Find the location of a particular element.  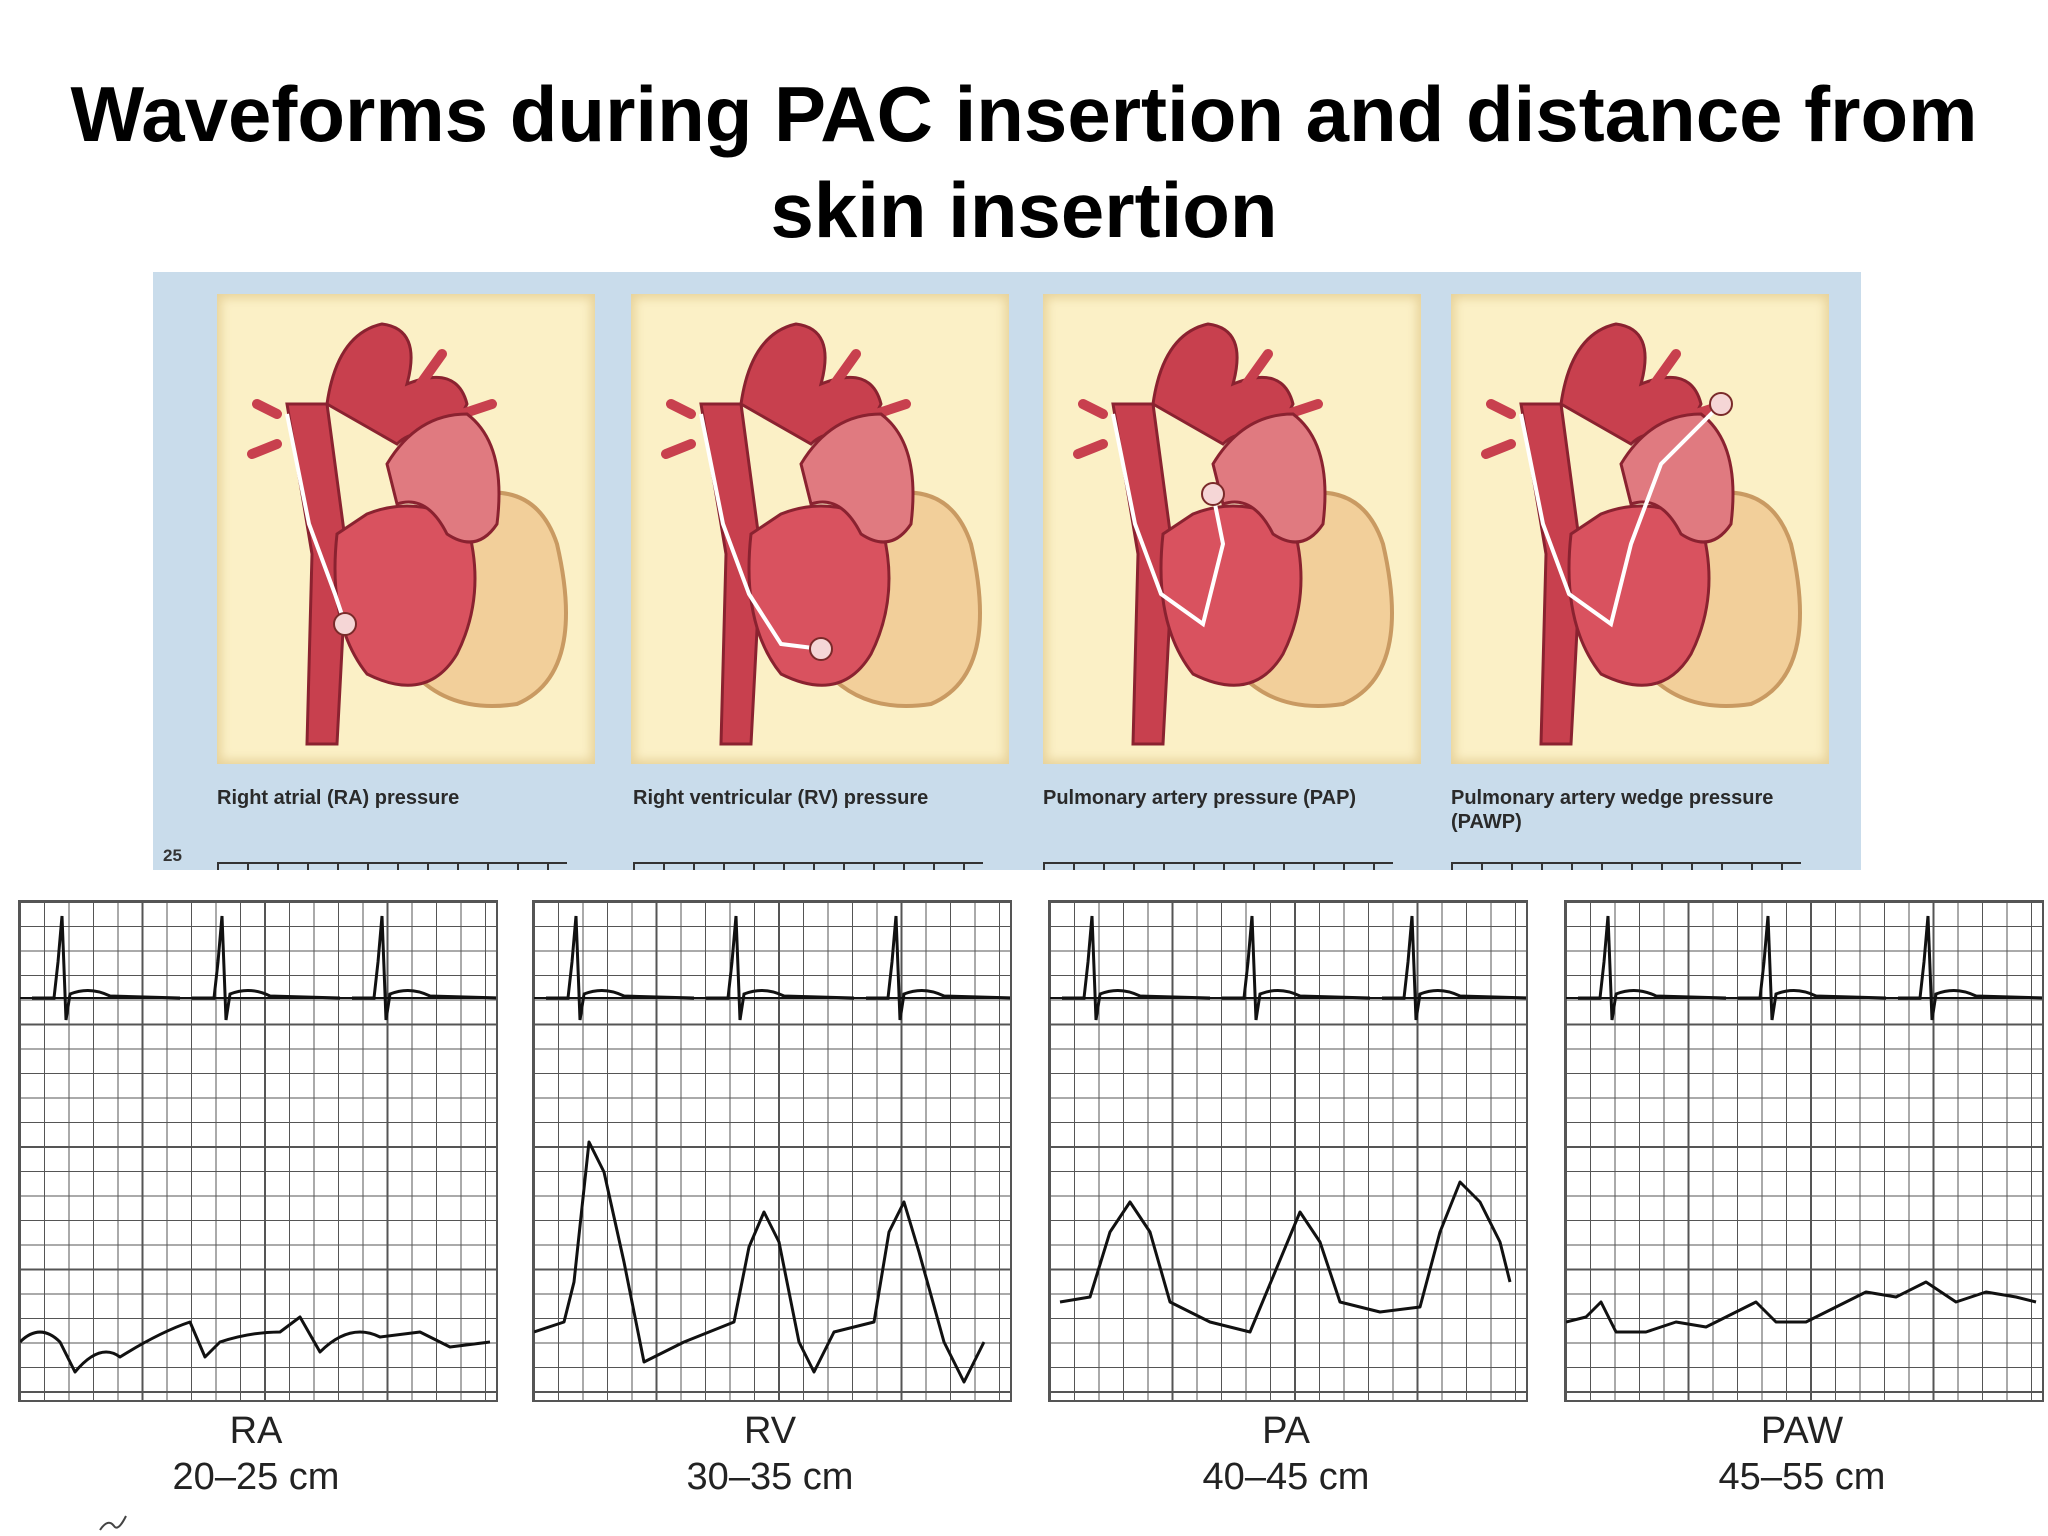

waveform-name-paw: PAW is located at coordinates (1802, 1431).